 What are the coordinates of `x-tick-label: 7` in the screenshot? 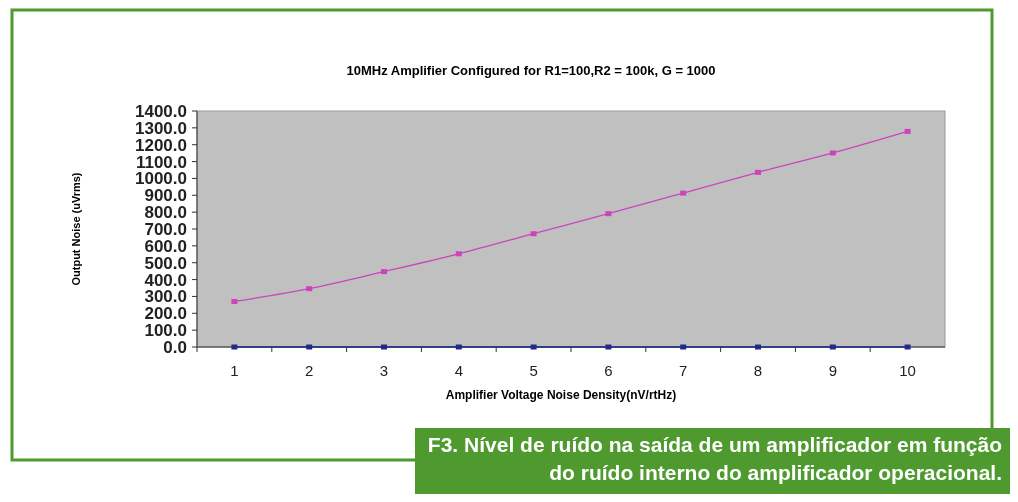 It's located at (683, 370).